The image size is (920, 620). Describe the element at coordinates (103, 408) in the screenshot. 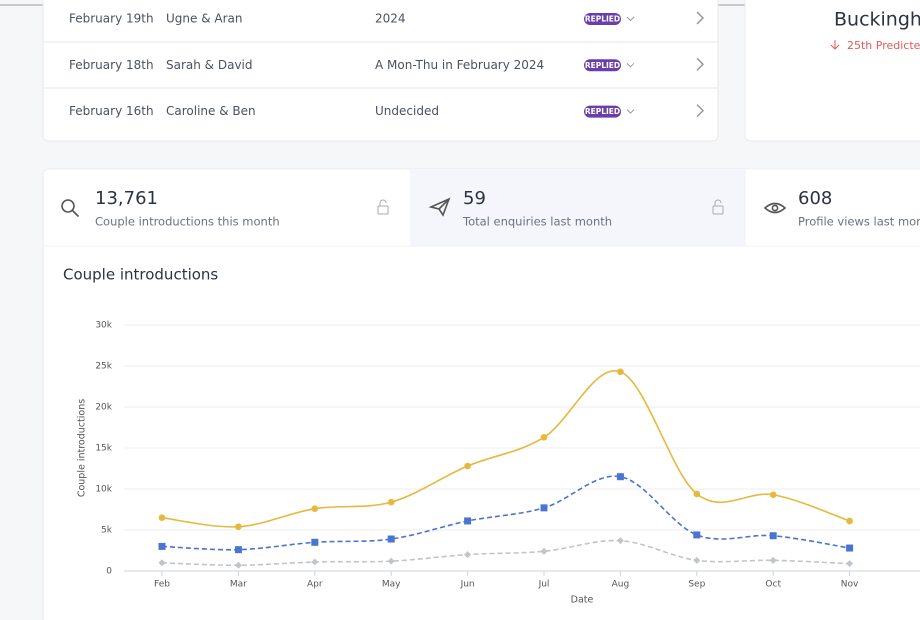

I see `y-tick-label: 20k` at that location.